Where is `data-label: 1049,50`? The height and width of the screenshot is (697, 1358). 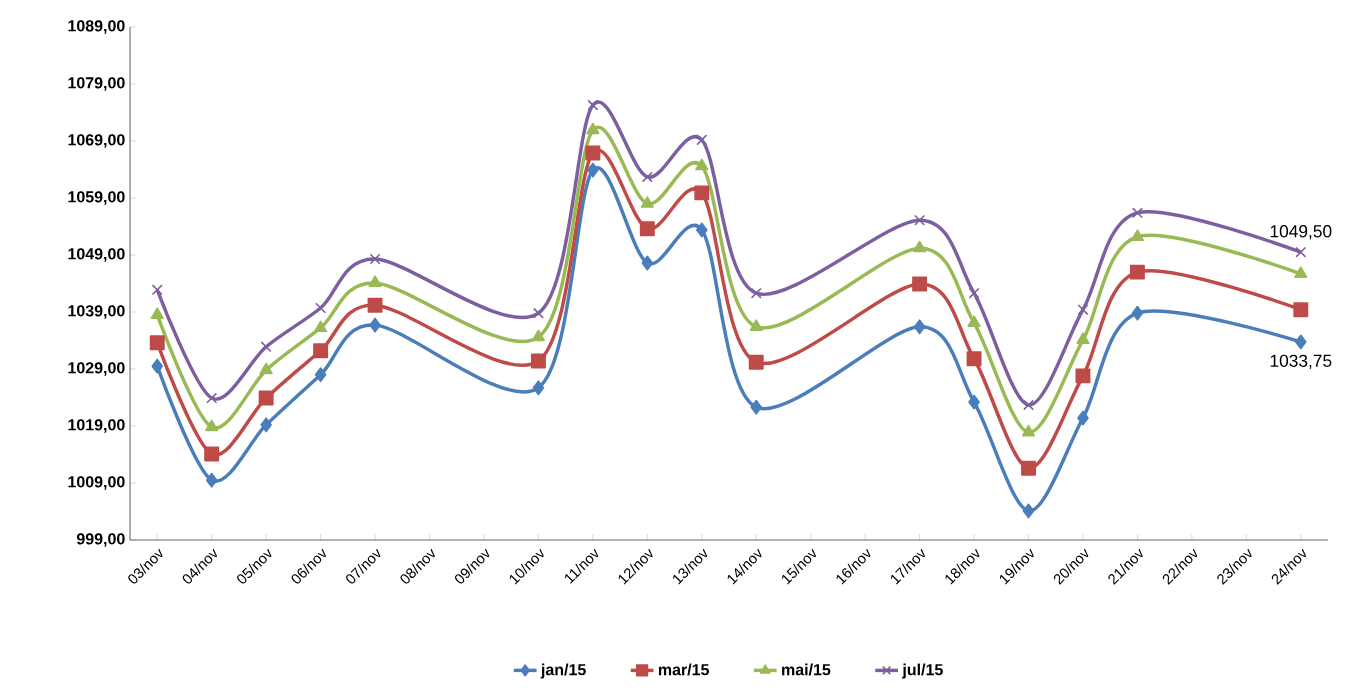
data-label: 1049,50 is located at coordinates (1301, 232).